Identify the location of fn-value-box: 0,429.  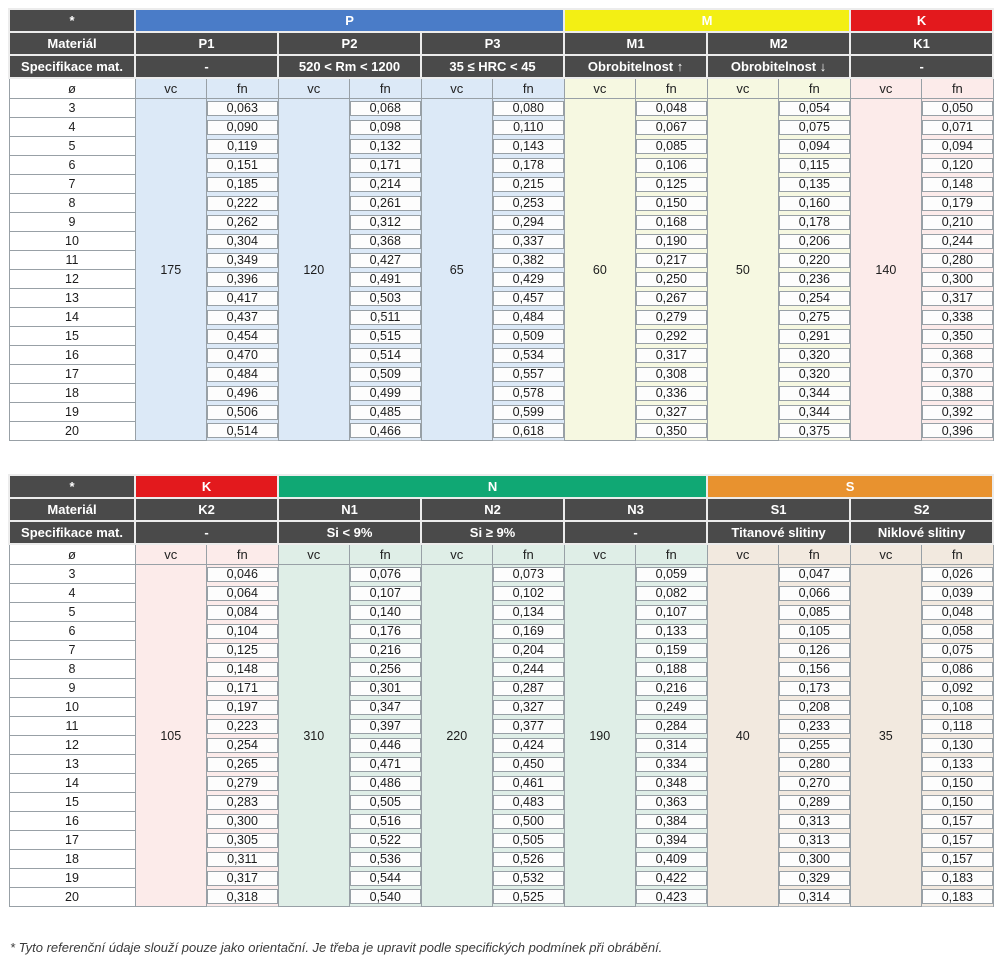
(528, 279).